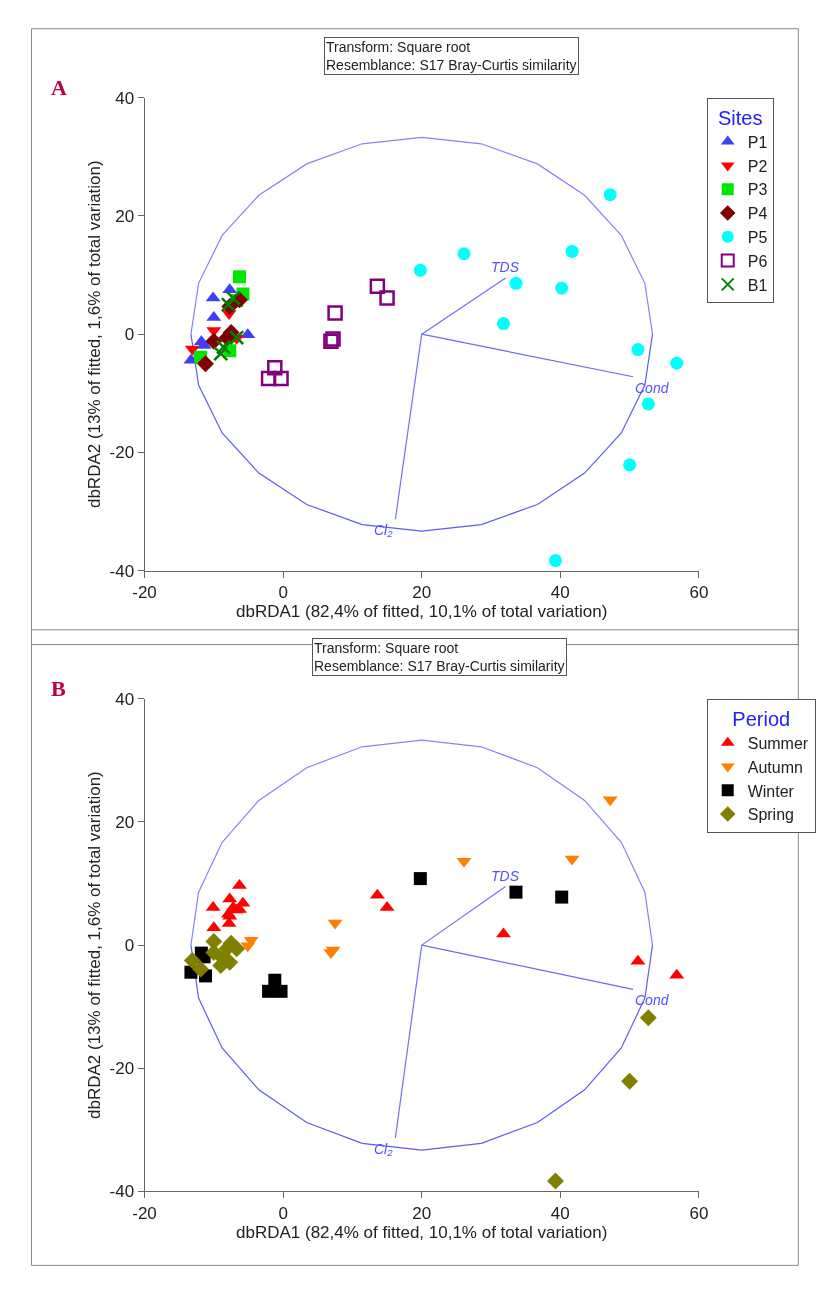 The width and height of the screenshot is (819, 1300). Describe the element at coordinates (740, 117) in the screenshot. I see `legend-title: Sites` at that location.